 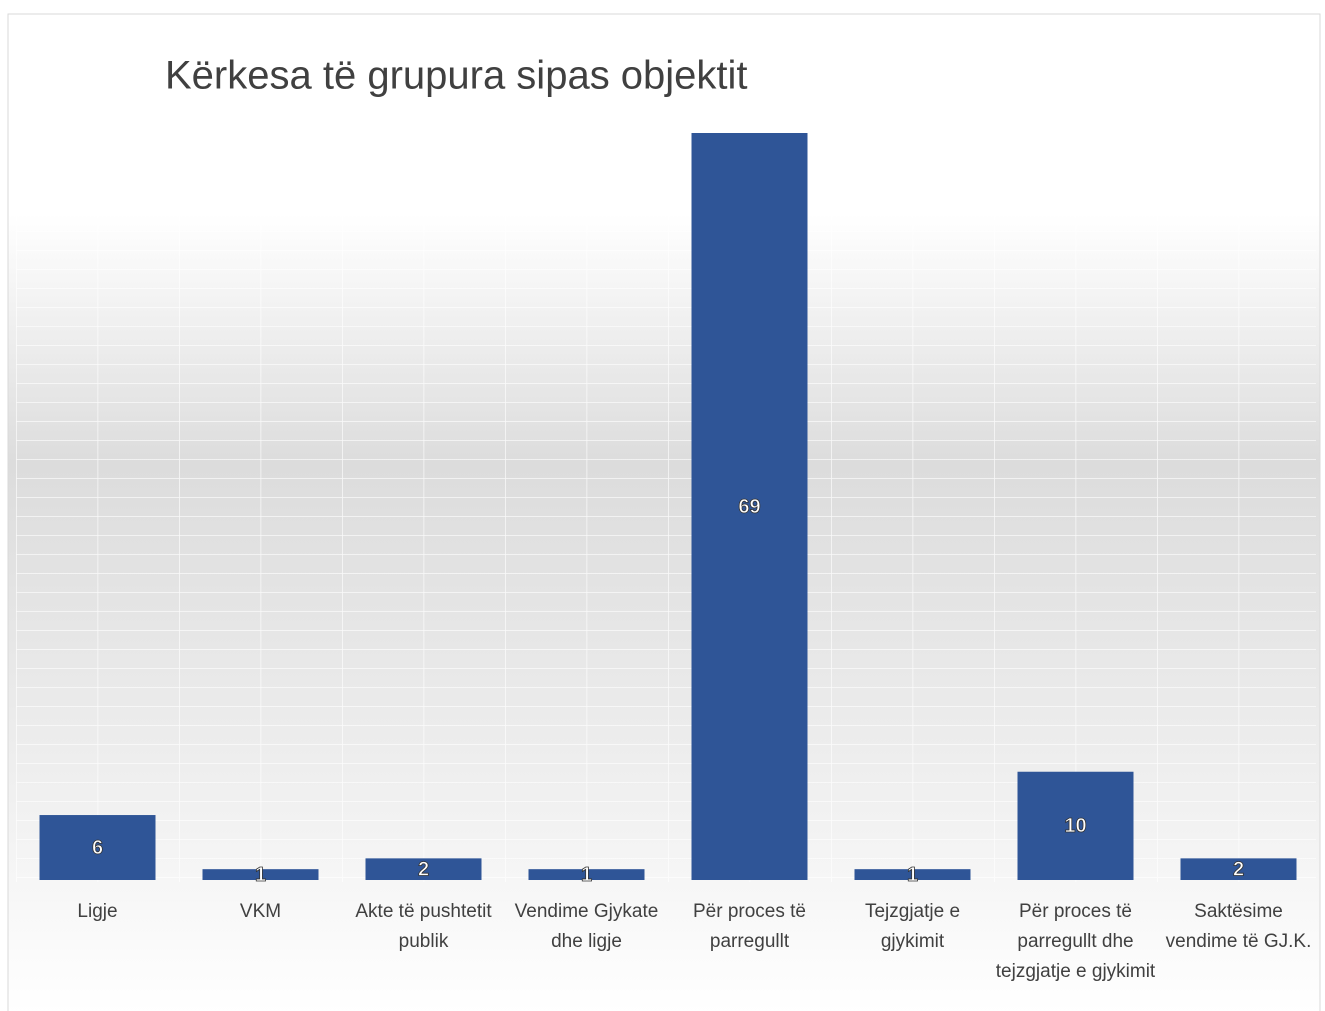 I want to click on data-label: 6, so click(x=97, y=848).